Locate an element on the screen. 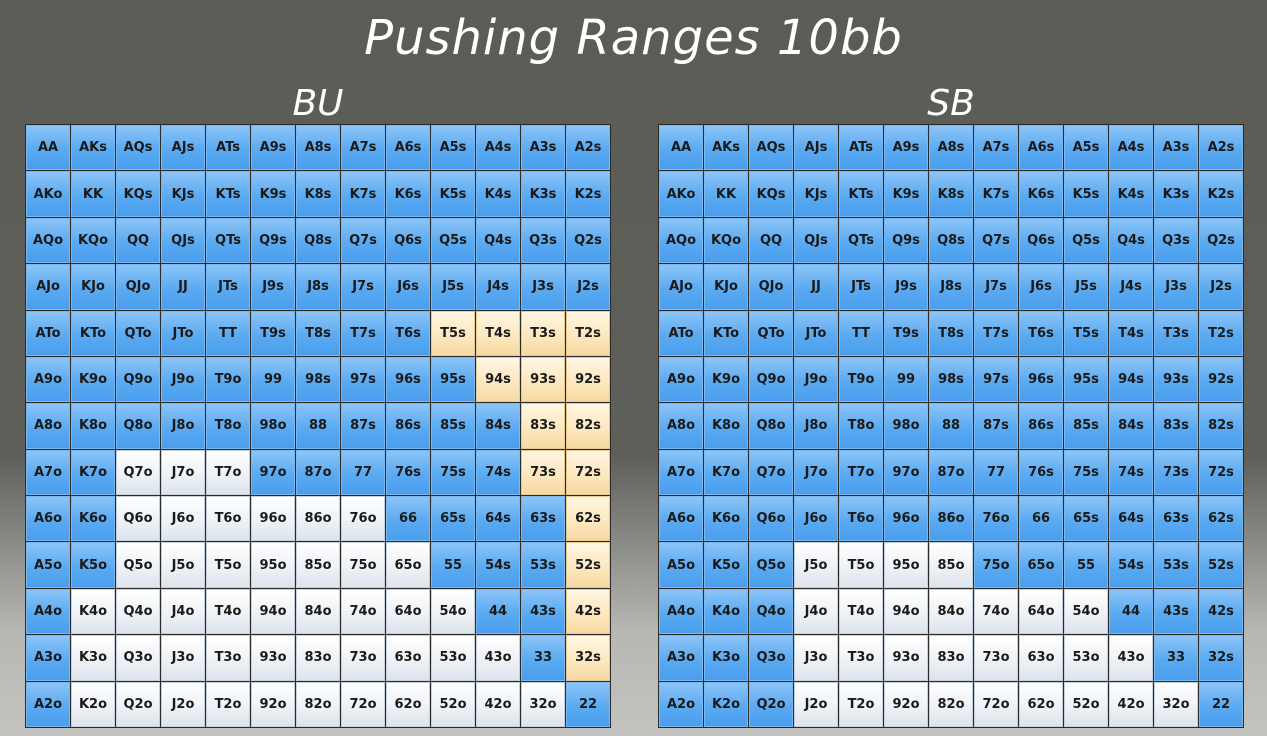 This screenshot has height=736, width=1267. hand-cell-push: ATo is located at coordinates (681, 333).